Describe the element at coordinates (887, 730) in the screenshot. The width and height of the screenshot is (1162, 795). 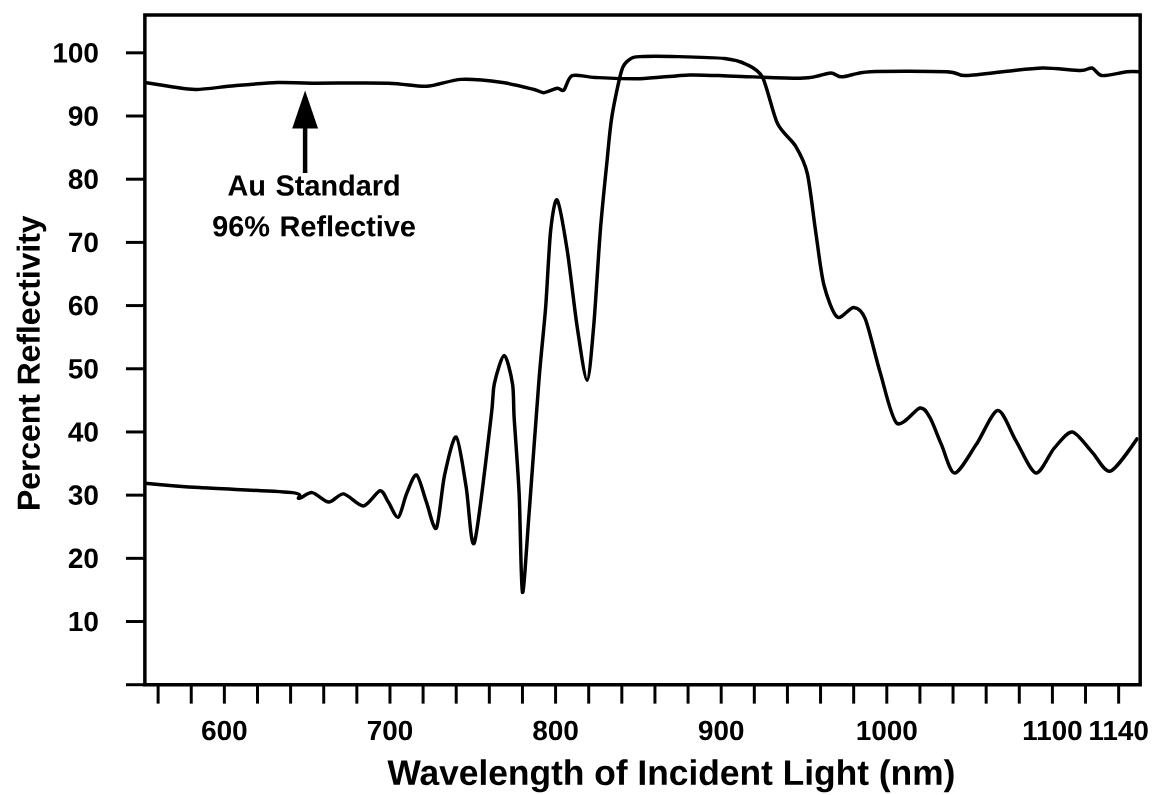
I see `x-tick-label: 1000` at that location.